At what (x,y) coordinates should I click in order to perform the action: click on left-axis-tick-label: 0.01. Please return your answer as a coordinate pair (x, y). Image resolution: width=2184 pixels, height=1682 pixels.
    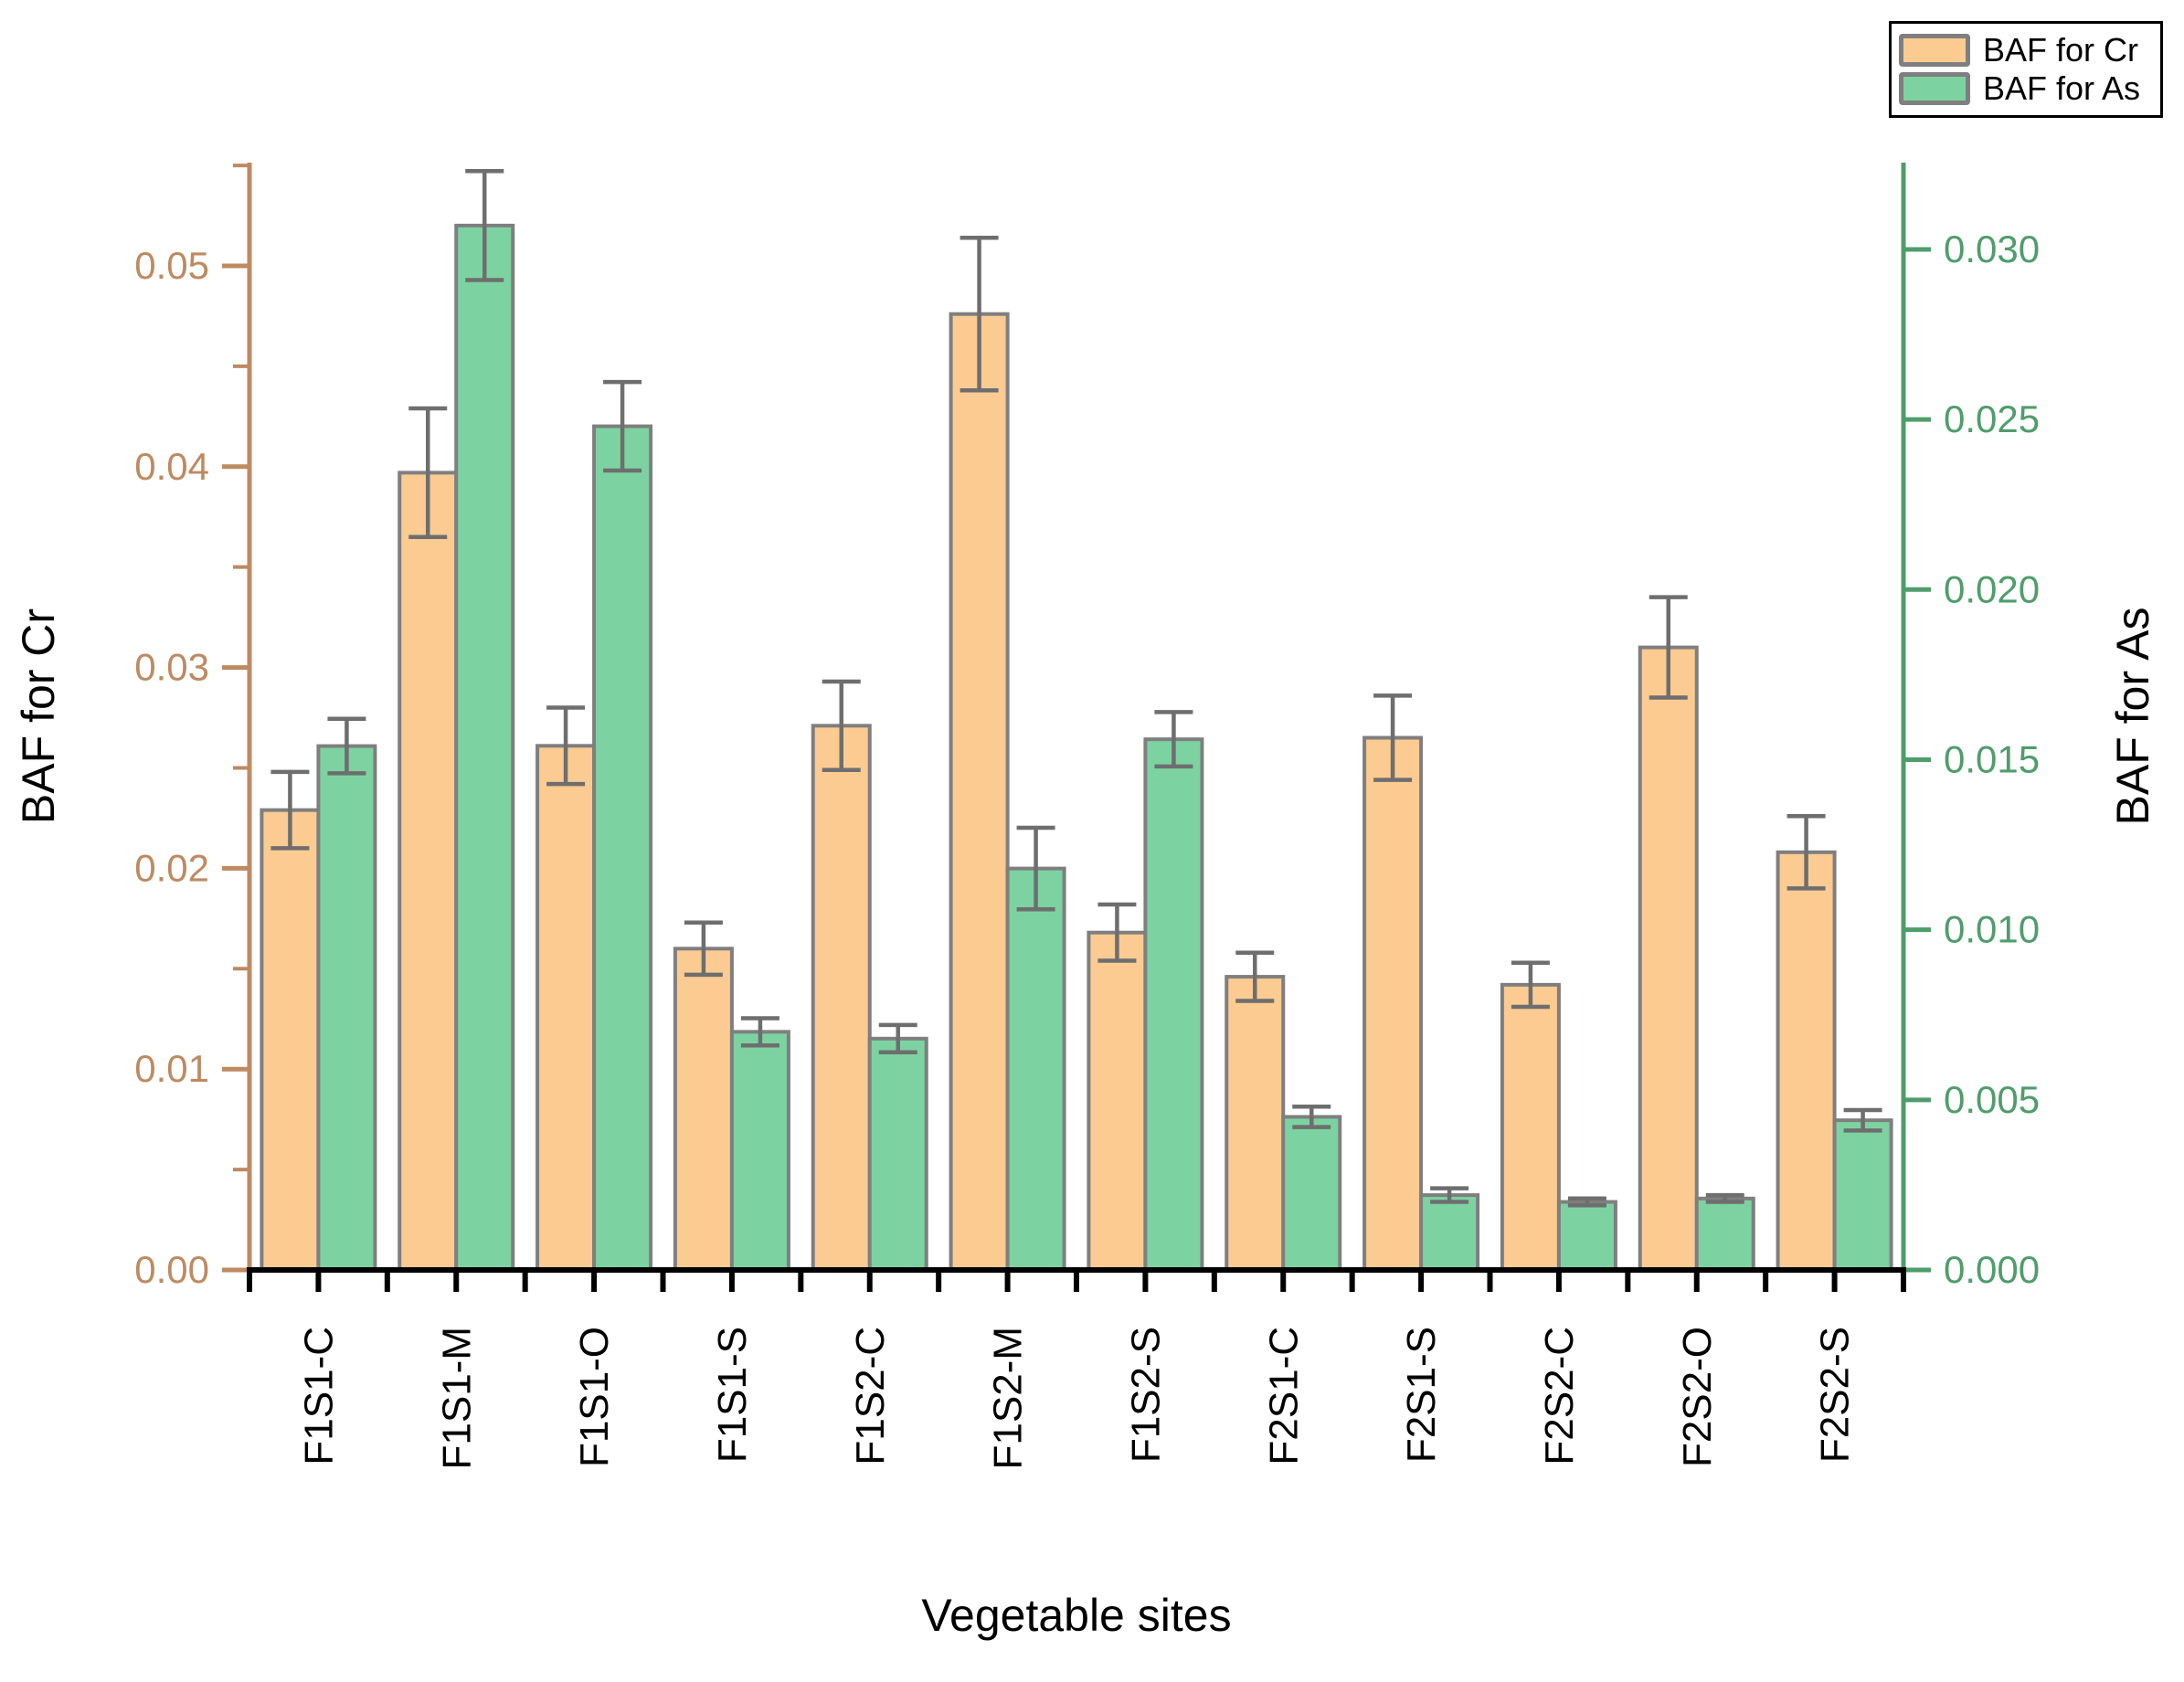
    Looking at the image, I should click on (171, 1068).